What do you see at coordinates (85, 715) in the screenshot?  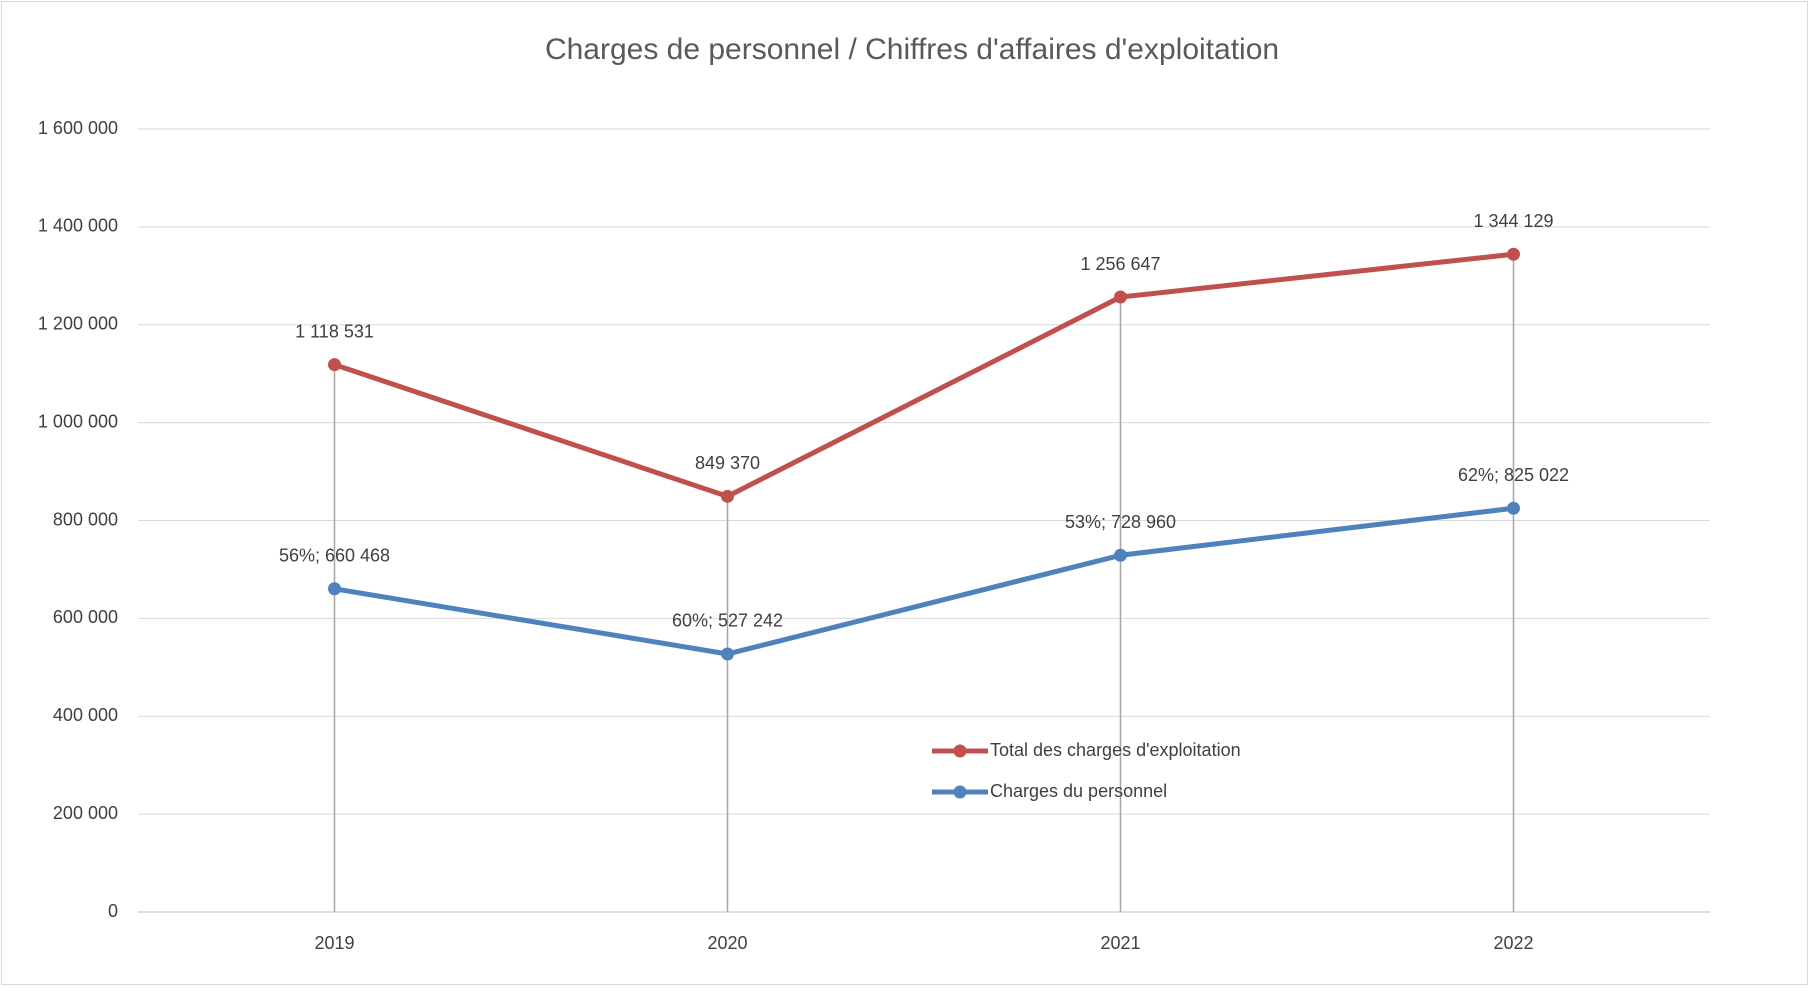 I see `y-tick-label: 400 000` at bounding box center [85, 715].